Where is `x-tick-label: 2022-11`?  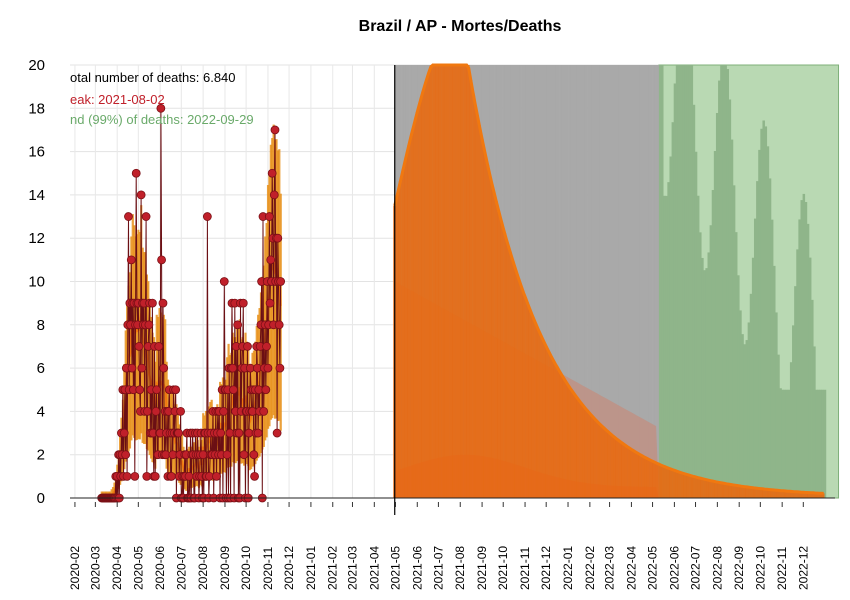
x-tick-label: 2022-11 is located at coordinates (782, 568).